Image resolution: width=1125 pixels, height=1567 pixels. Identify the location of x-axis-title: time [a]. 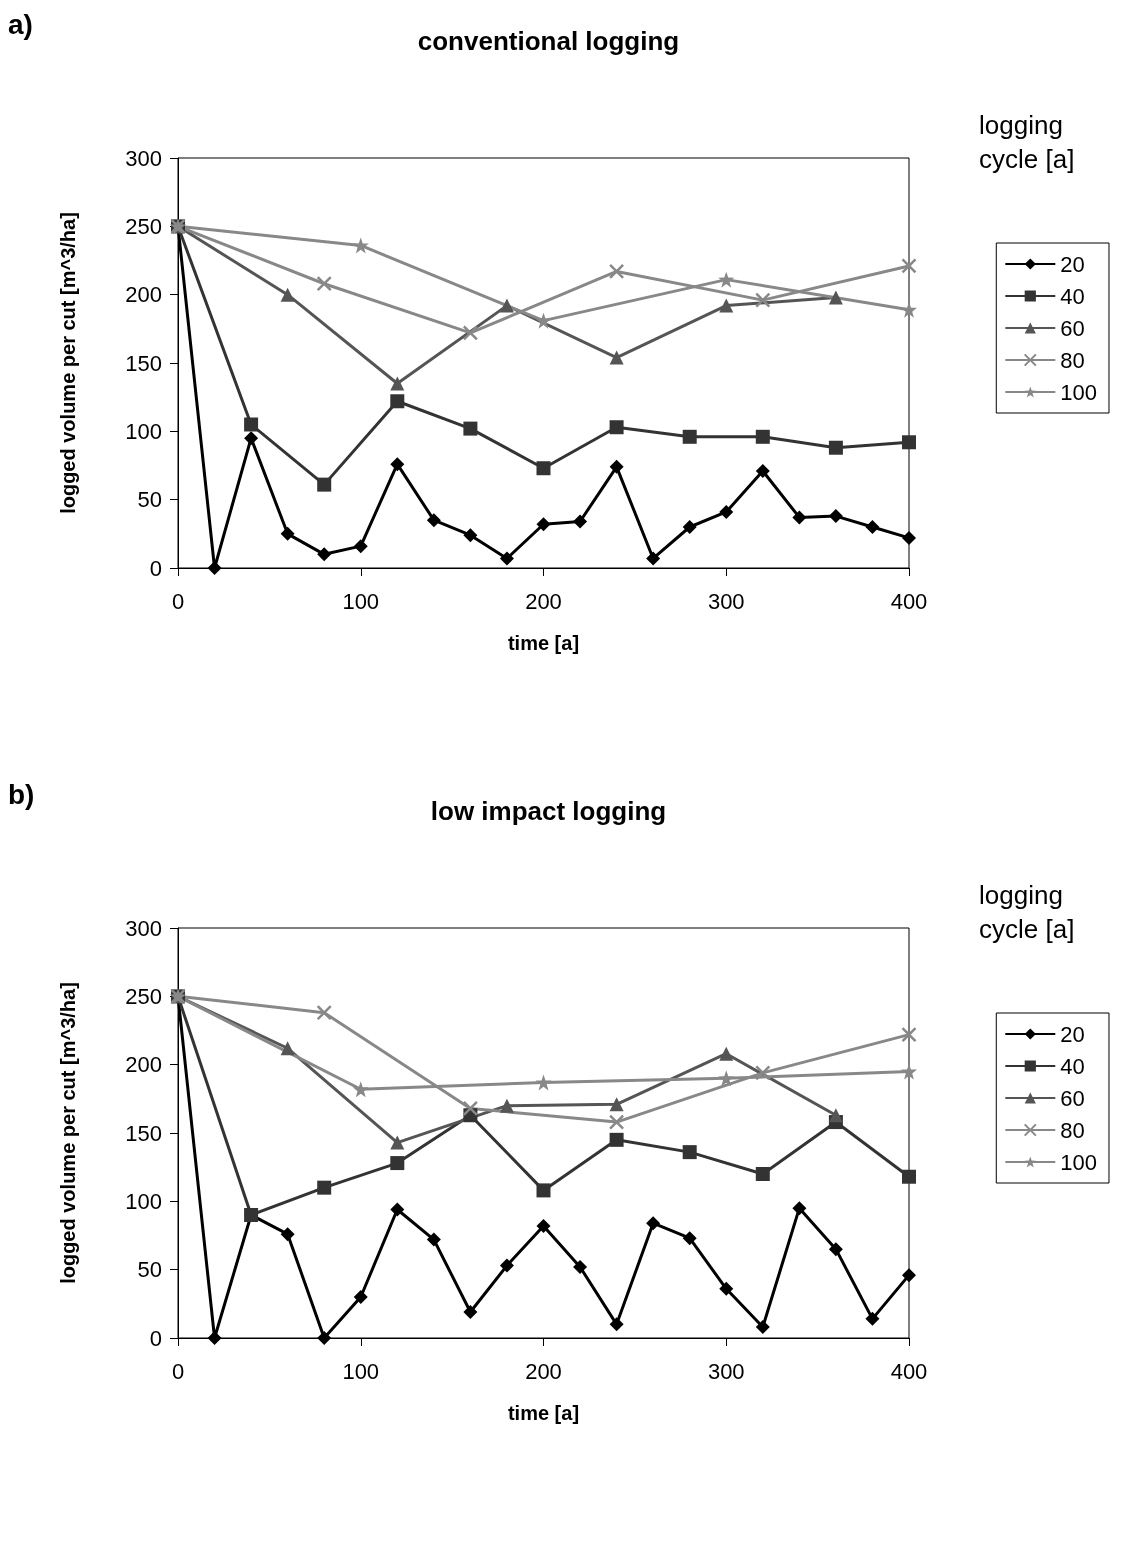
(543, 643).